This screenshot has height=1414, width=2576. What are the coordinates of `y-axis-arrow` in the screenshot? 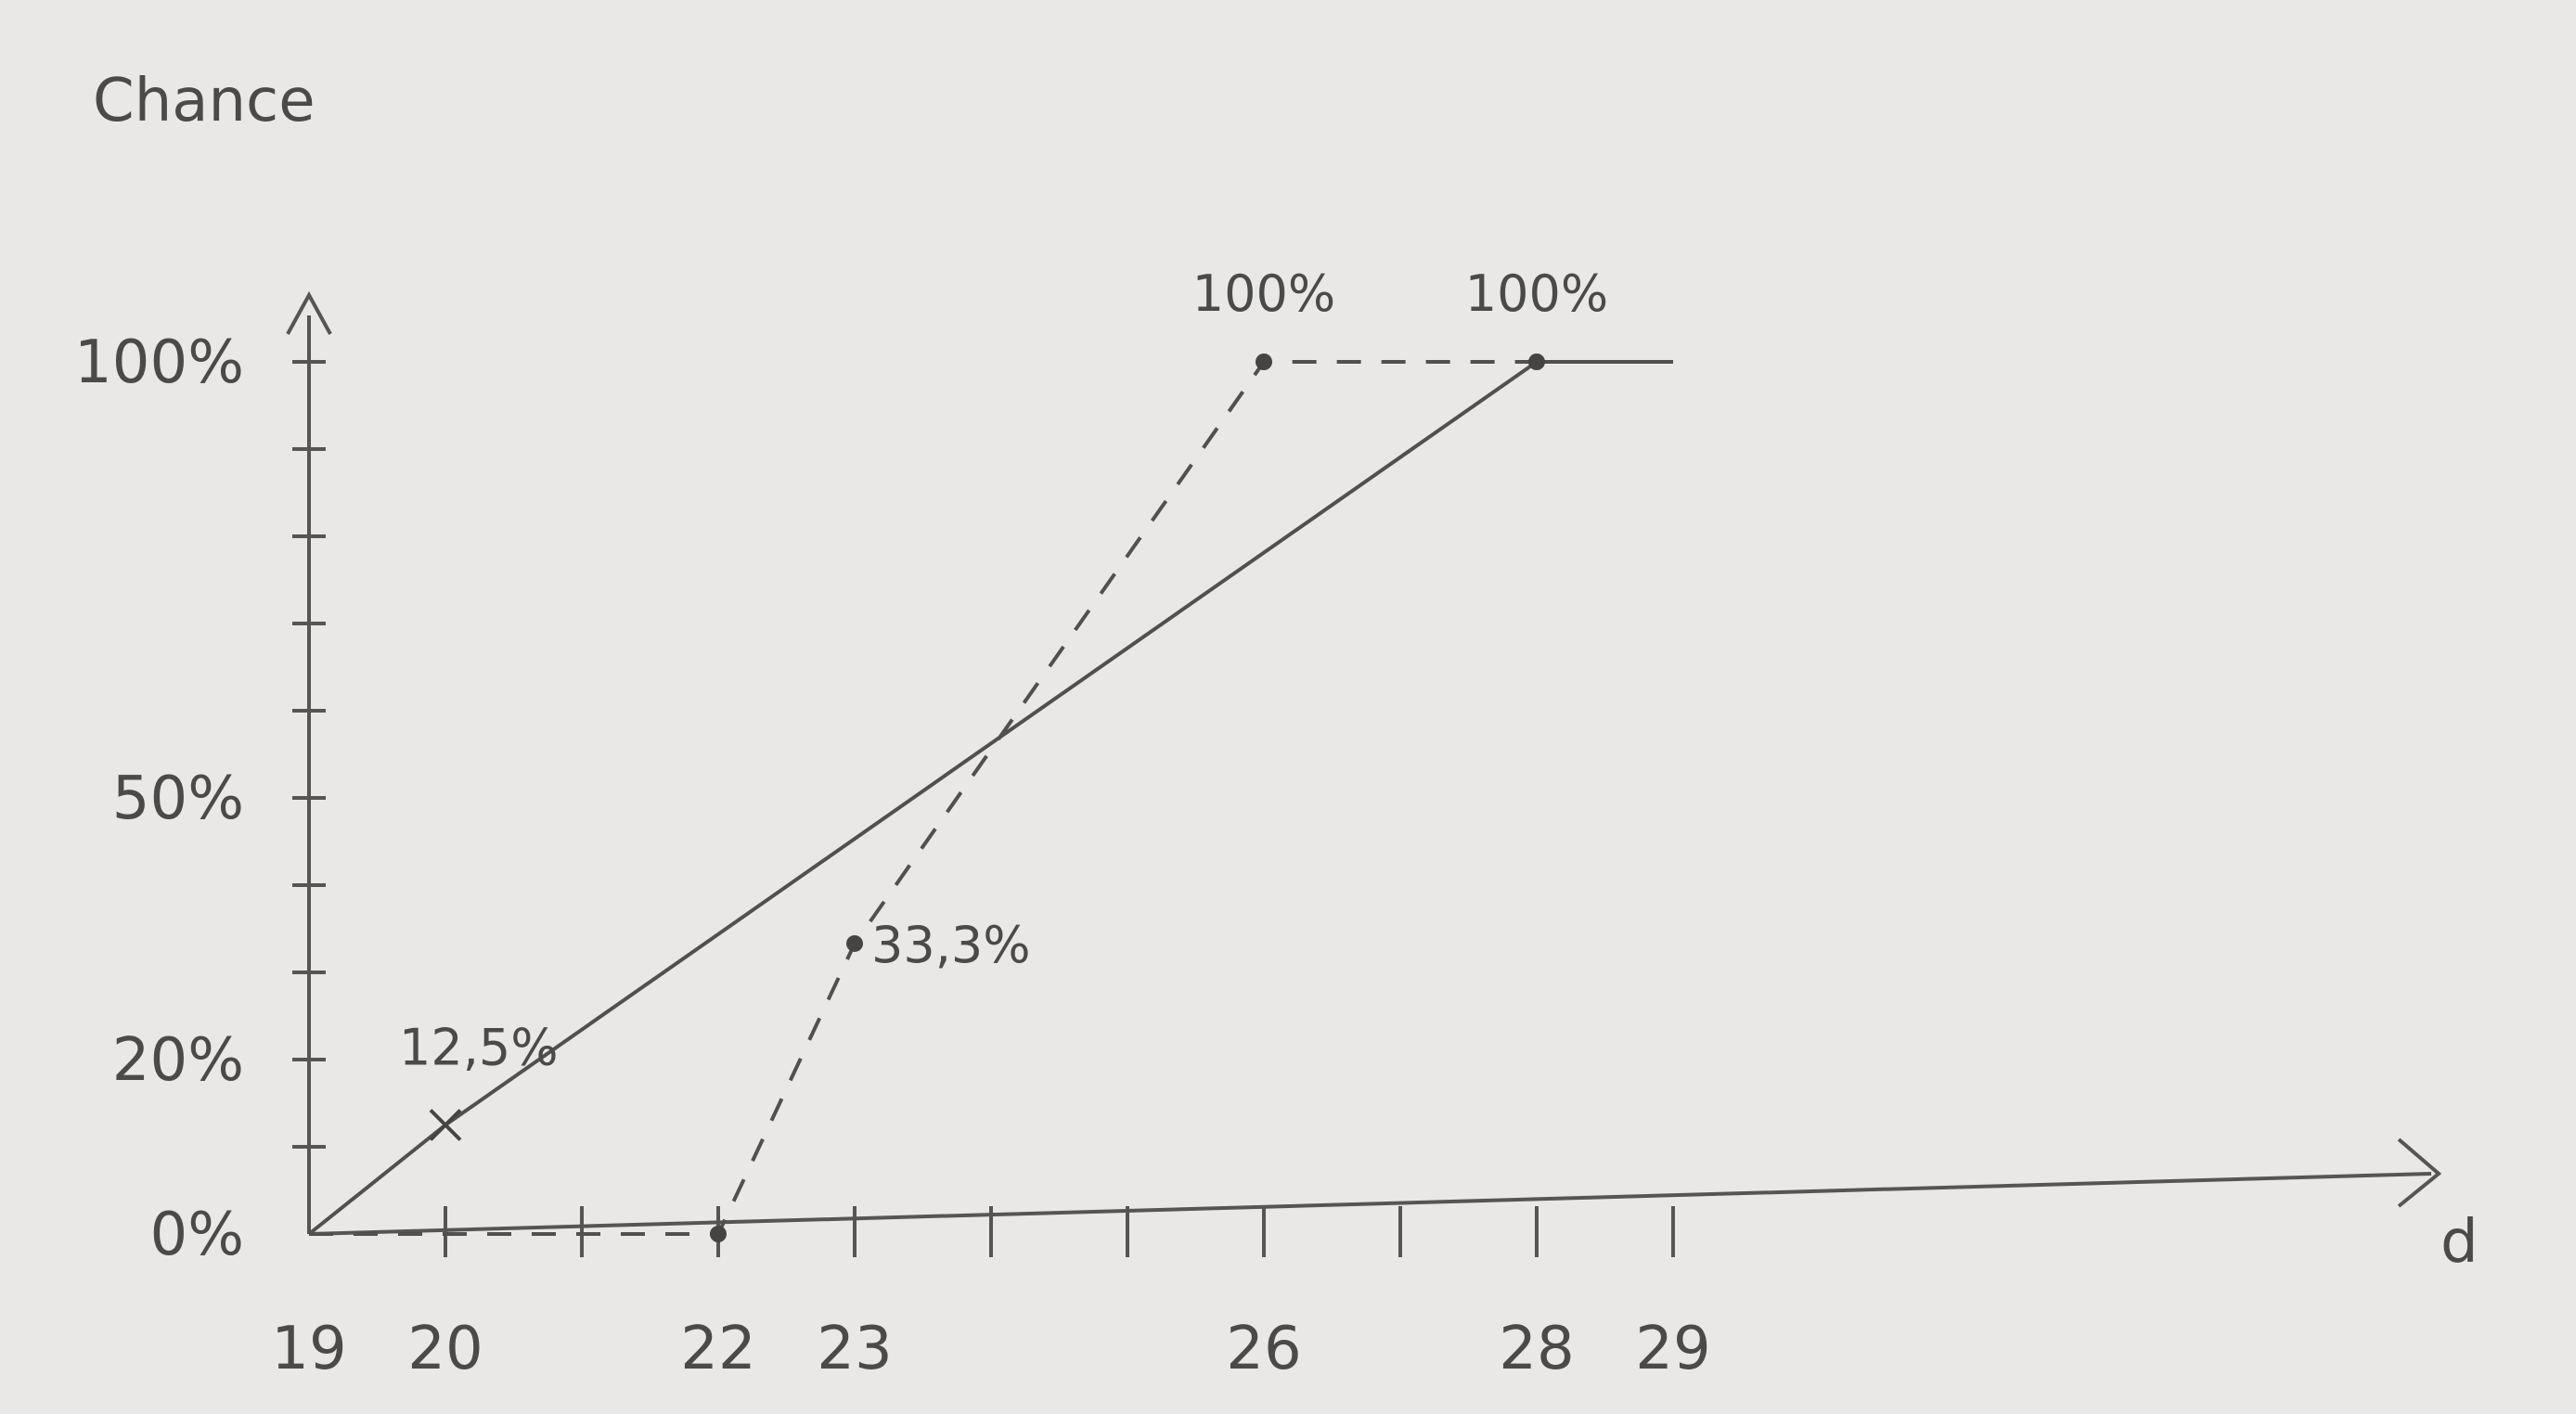 It's located at (309, 312).